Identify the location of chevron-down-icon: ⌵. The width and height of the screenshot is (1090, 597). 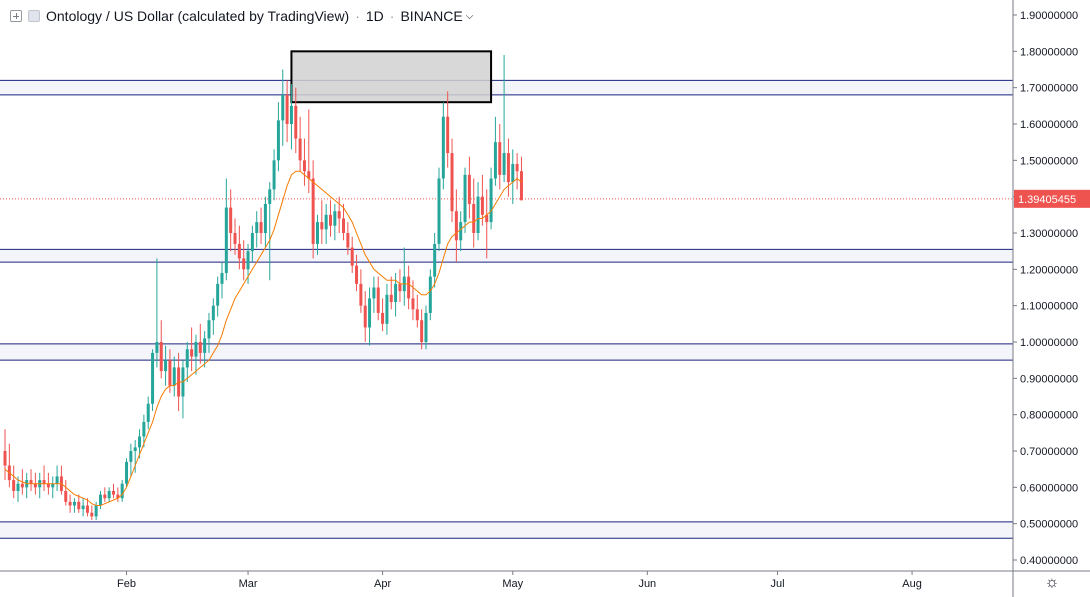
(469, 16).